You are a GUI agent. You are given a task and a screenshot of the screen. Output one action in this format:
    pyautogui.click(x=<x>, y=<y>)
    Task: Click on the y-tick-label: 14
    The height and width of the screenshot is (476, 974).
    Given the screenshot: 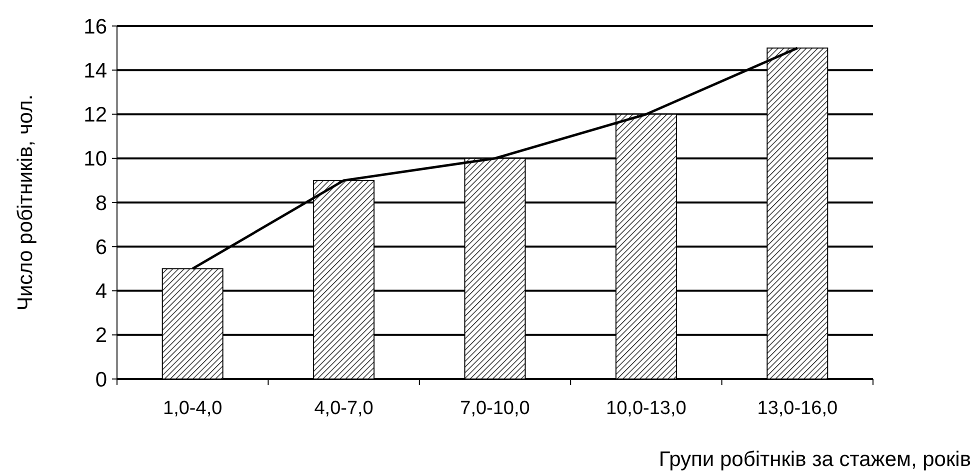 What is the action you would take?
    pyautogui.click(x=96, y=70)
    